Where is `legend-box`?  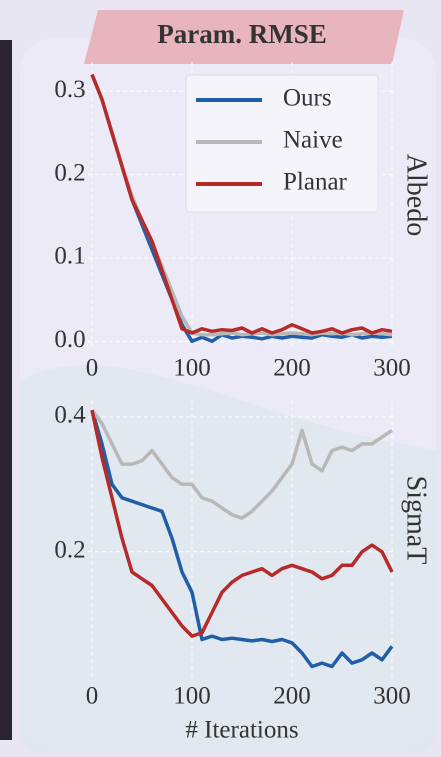
legend-box is located at coordinates (282, 143).